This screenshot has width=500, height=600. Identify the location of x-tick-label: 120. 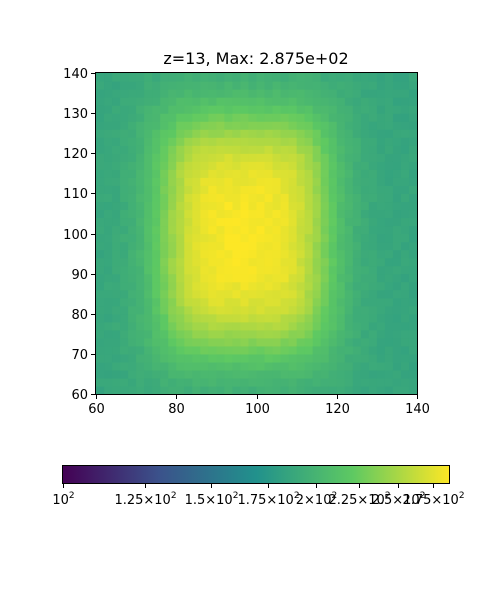
(337, 409).